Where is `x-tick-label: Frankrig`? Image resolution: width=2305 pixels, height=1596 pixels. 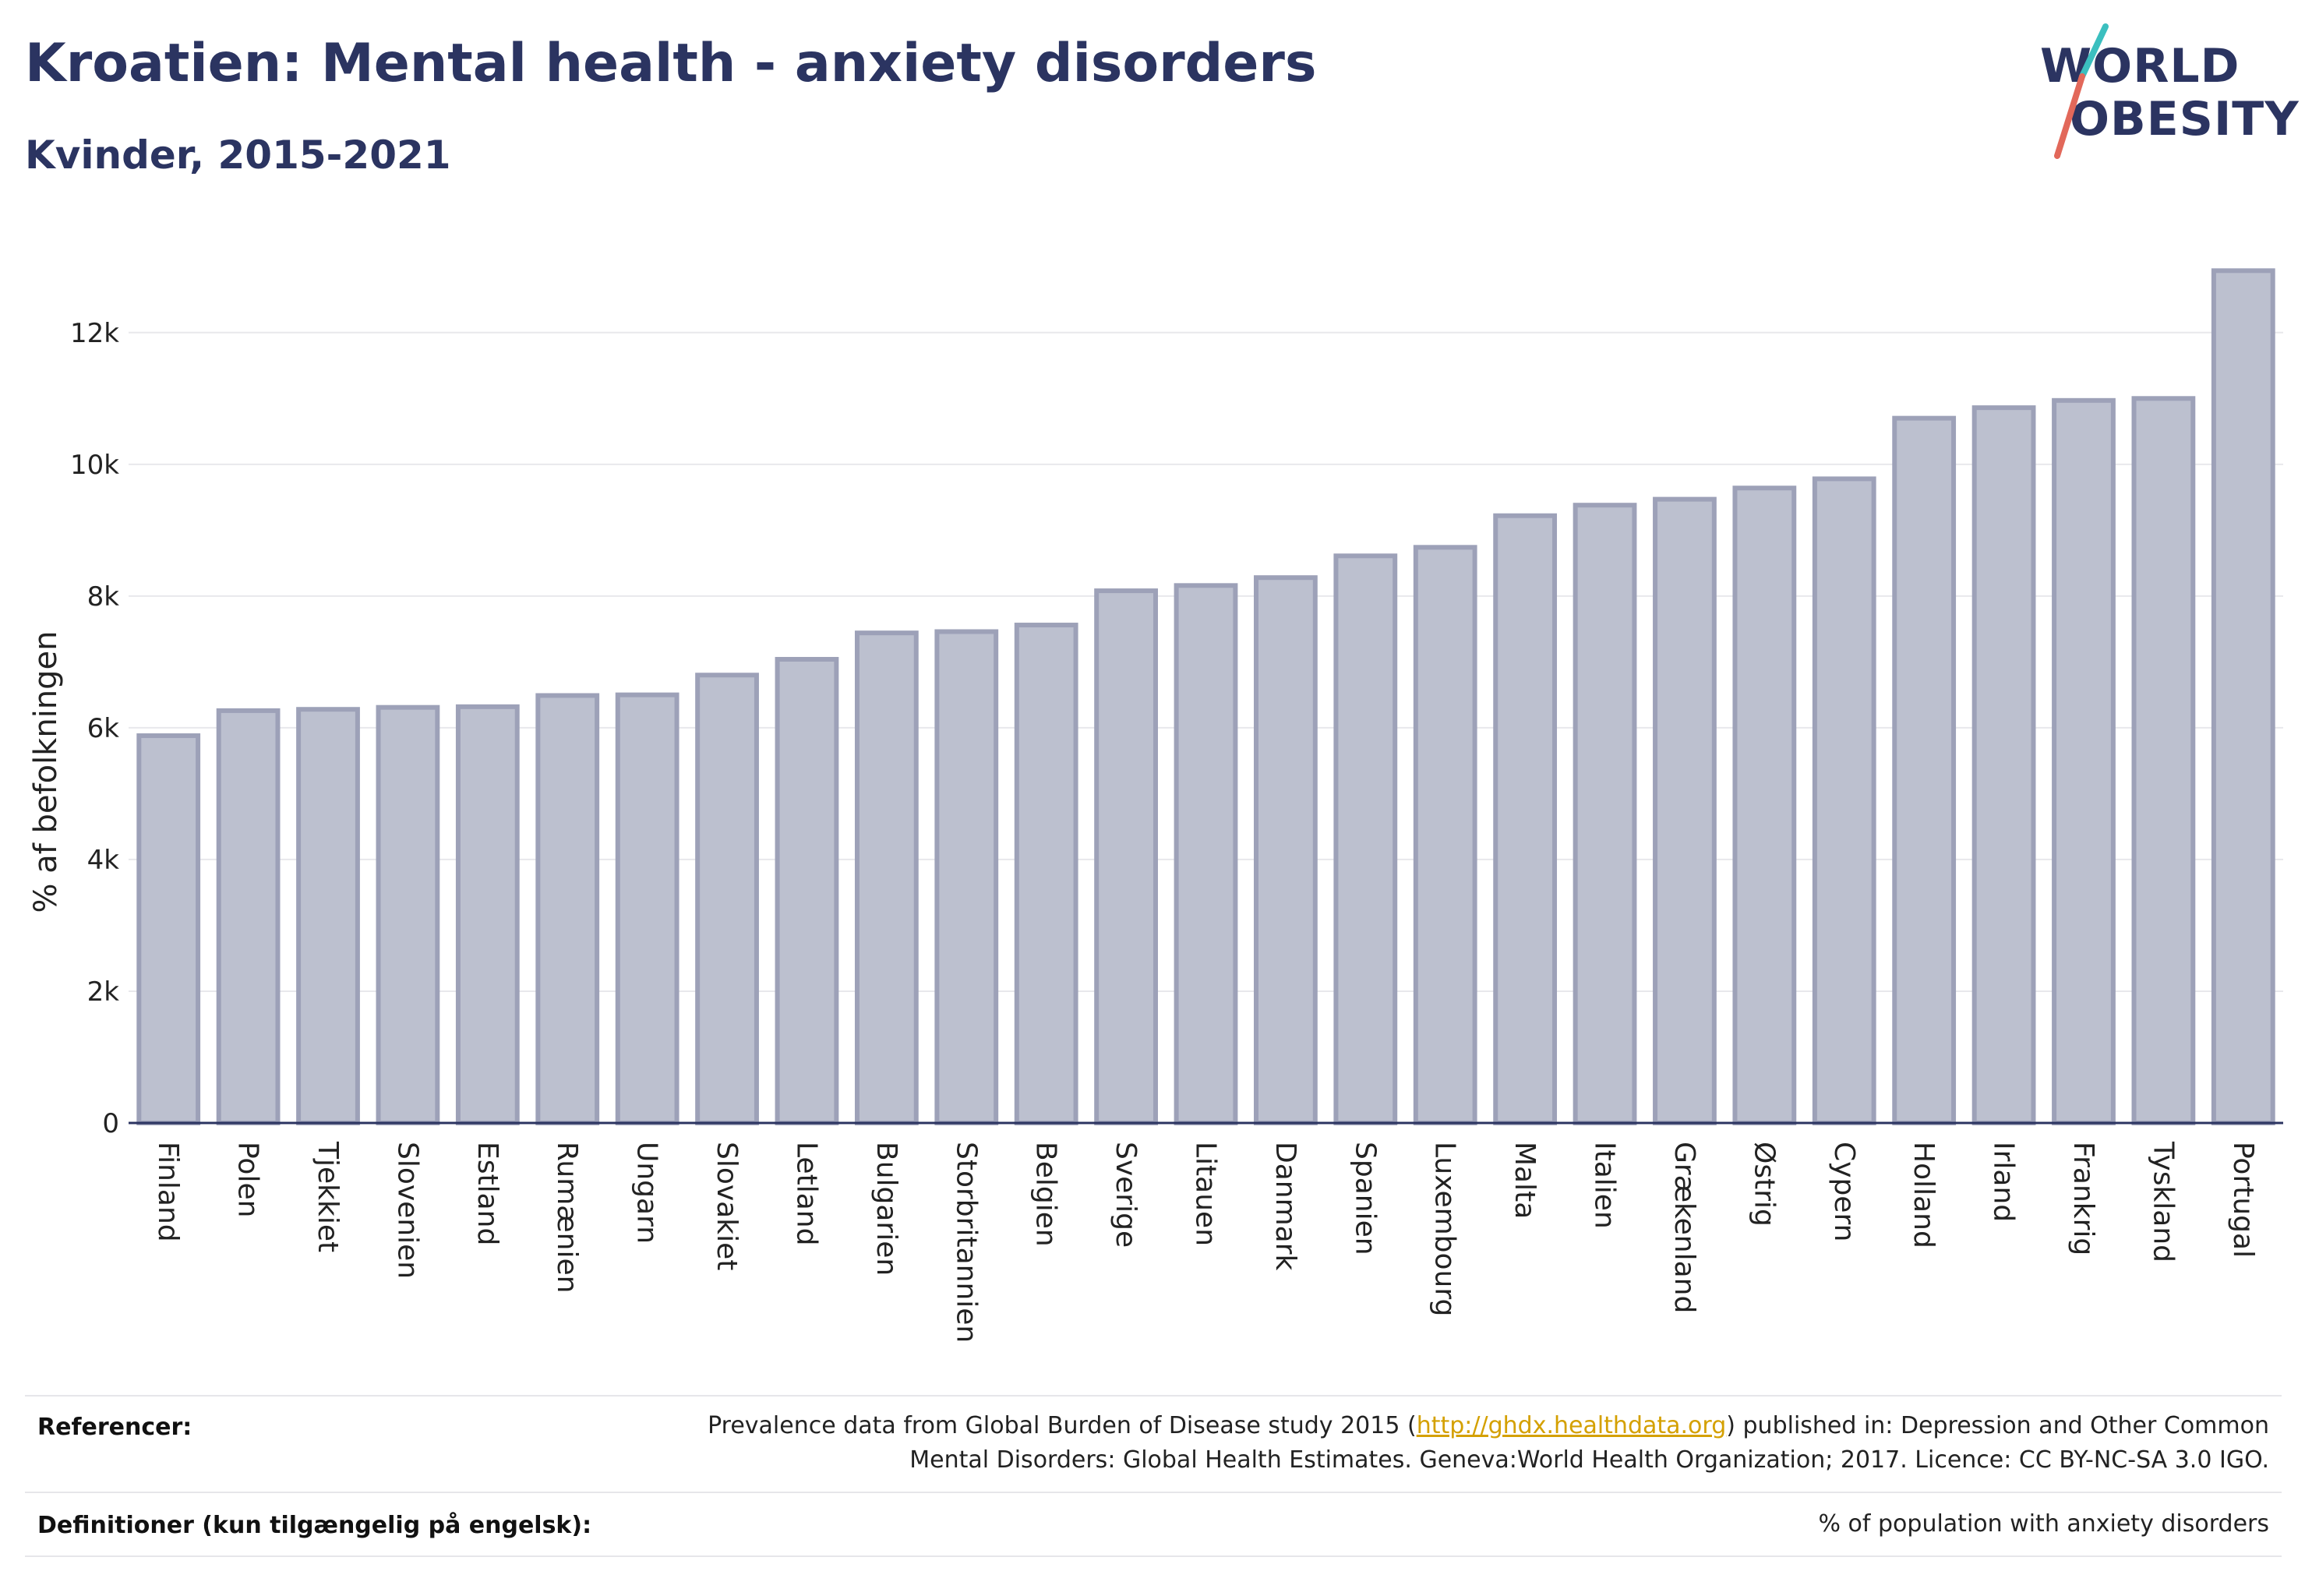
x-tick-label: Frankrig is located at coordinates (2083, 1198).